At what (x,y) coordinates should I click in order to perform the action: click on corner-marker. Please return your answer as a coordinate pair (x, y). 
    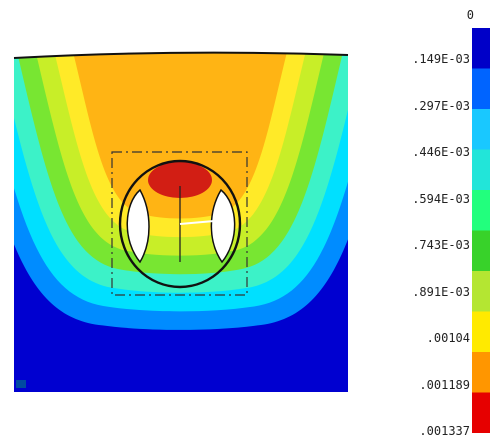
    Looking at the image, I should click on (21, 384).